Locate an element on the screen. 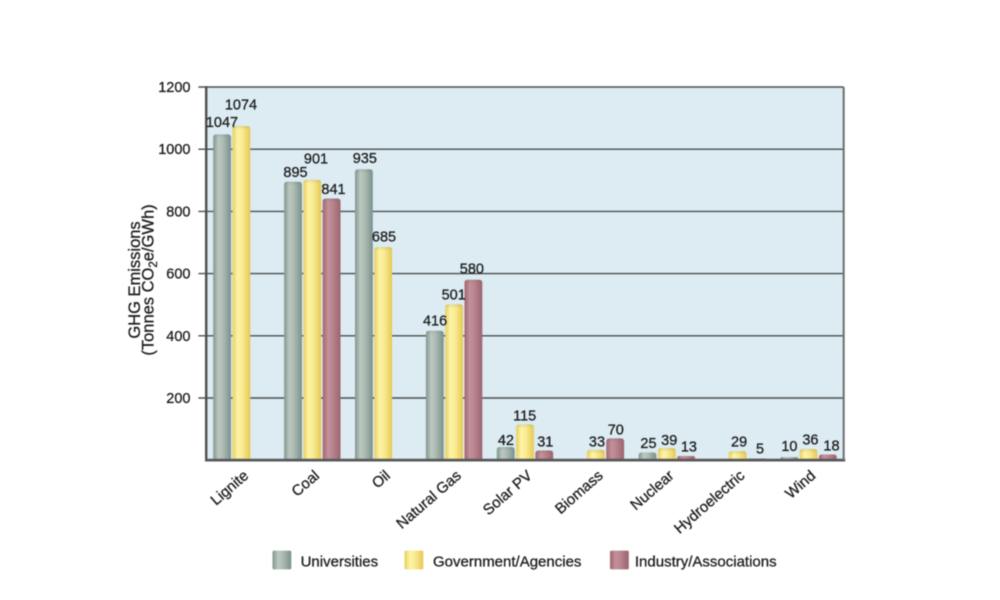 The image size is (1000, 600). svg-text: 13 is located at coordinates (689, 448).